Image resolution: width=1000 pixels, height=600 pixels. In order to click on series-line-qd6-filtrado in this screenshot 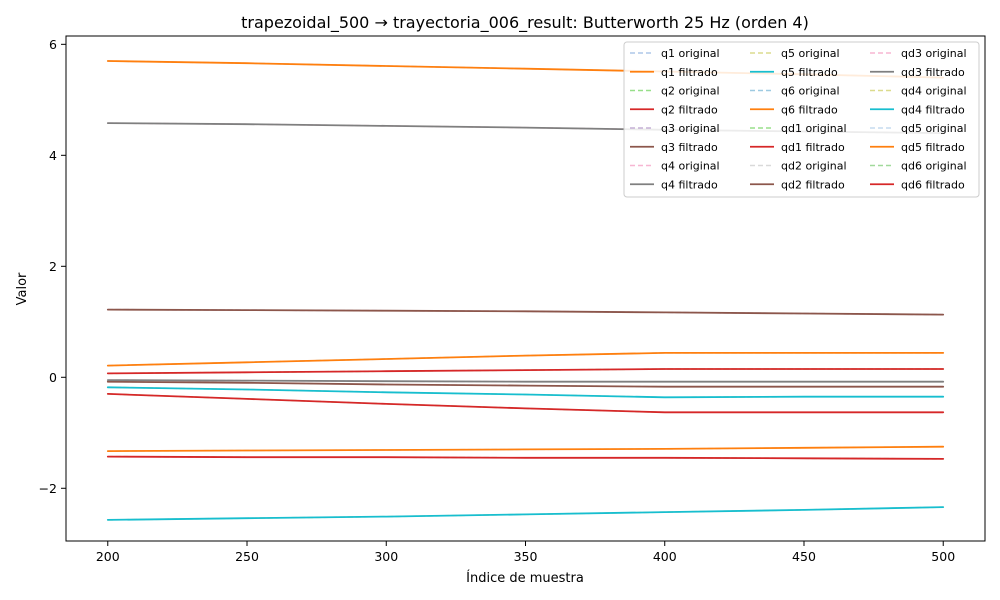, I will do `click(525, 457)`.